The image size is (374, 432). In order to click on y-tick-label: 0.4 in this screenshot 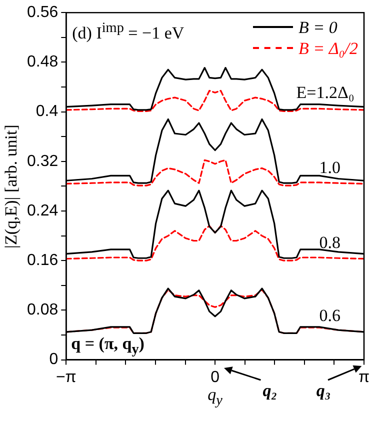, I will do `click(47, 111)`.